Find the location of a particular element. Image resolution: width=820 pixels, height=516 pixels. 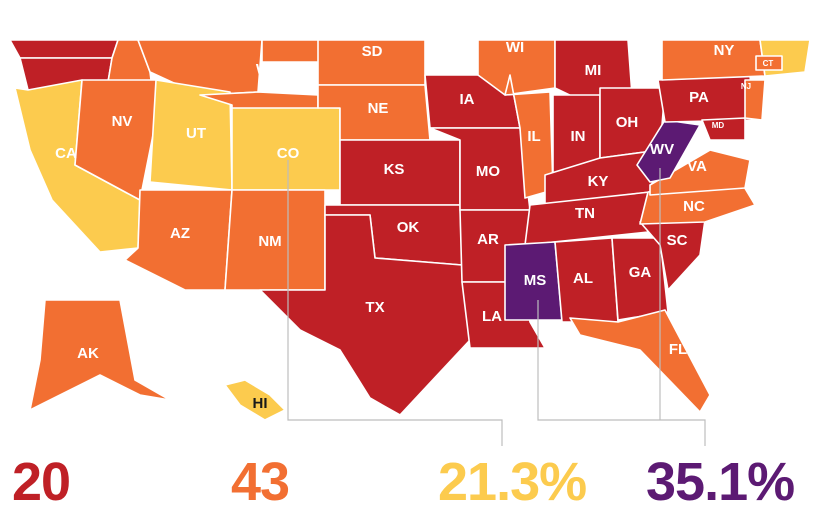

state-shape-ga is located at coordinates (640, 279).